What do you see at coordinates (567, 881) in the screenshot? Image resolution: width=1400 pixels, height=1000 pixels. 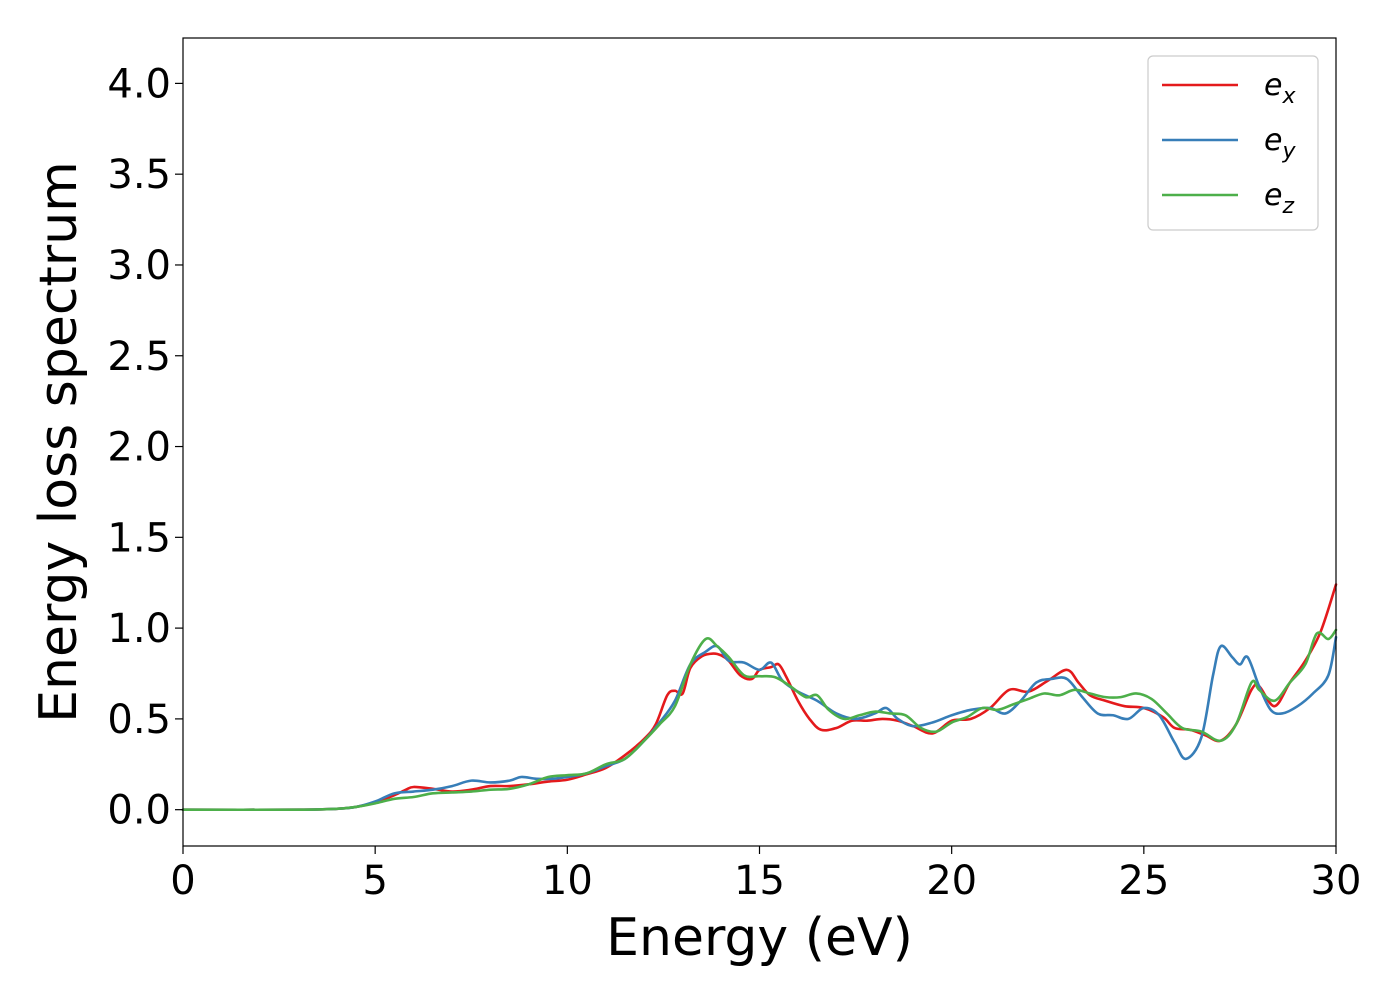 I see `x-tick-label: 10` at bounding box center [567, 881].